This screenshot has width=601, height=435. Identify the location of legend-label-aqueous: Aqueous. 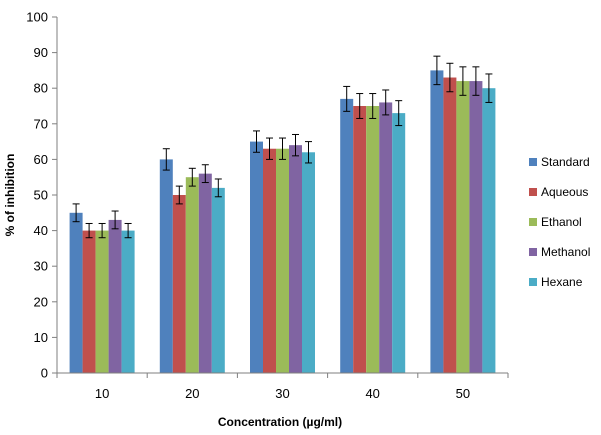
(564, 192).